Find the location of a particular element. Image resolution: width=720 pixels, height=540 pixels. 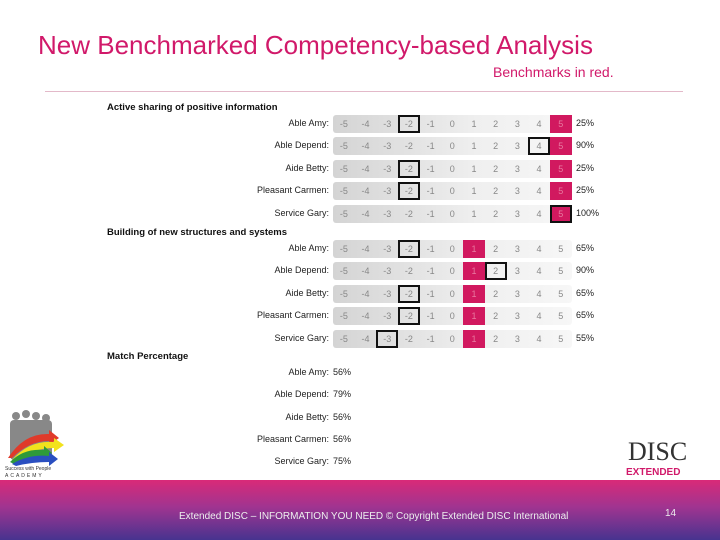

page-subtitle: Benchmarks in red. is located at coordinates (553, 72).